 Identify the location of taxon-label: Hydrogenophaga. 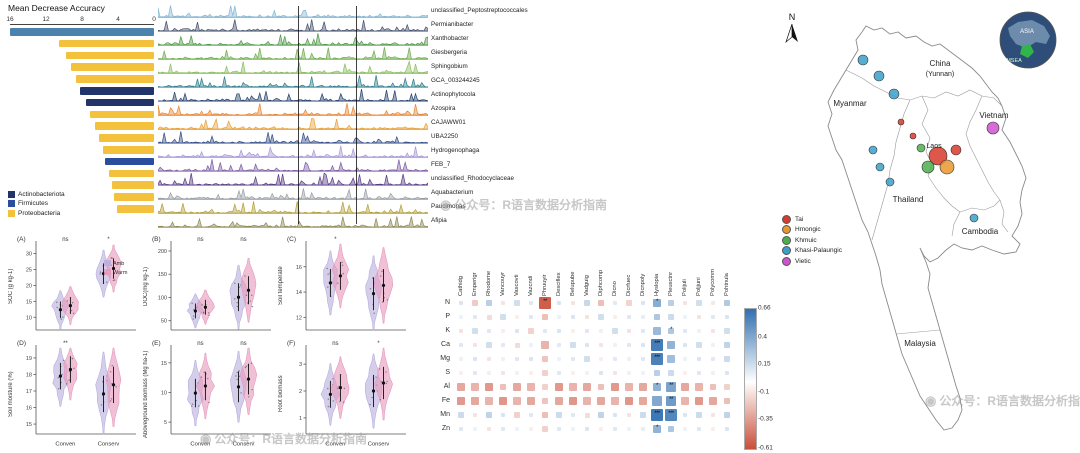
(455, 150).